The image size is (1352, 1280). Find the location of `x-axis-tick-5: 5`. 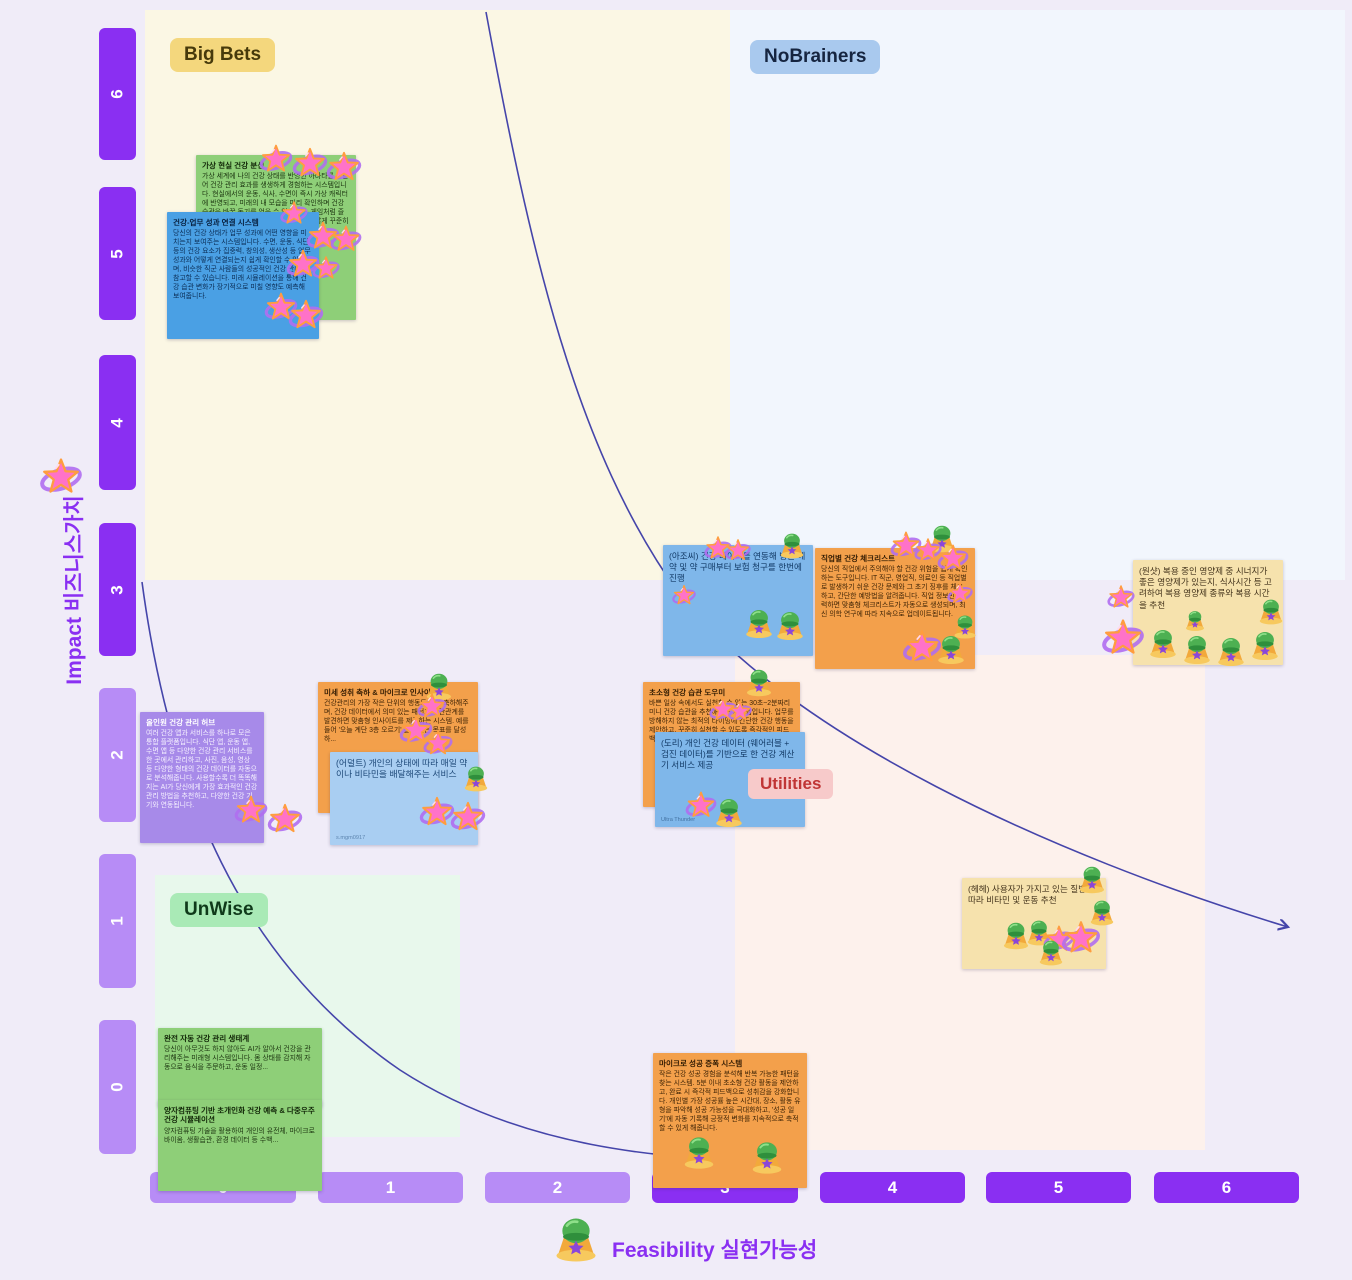

x-axis-tick-5: 5 is located at coordinates (1058, 1187).